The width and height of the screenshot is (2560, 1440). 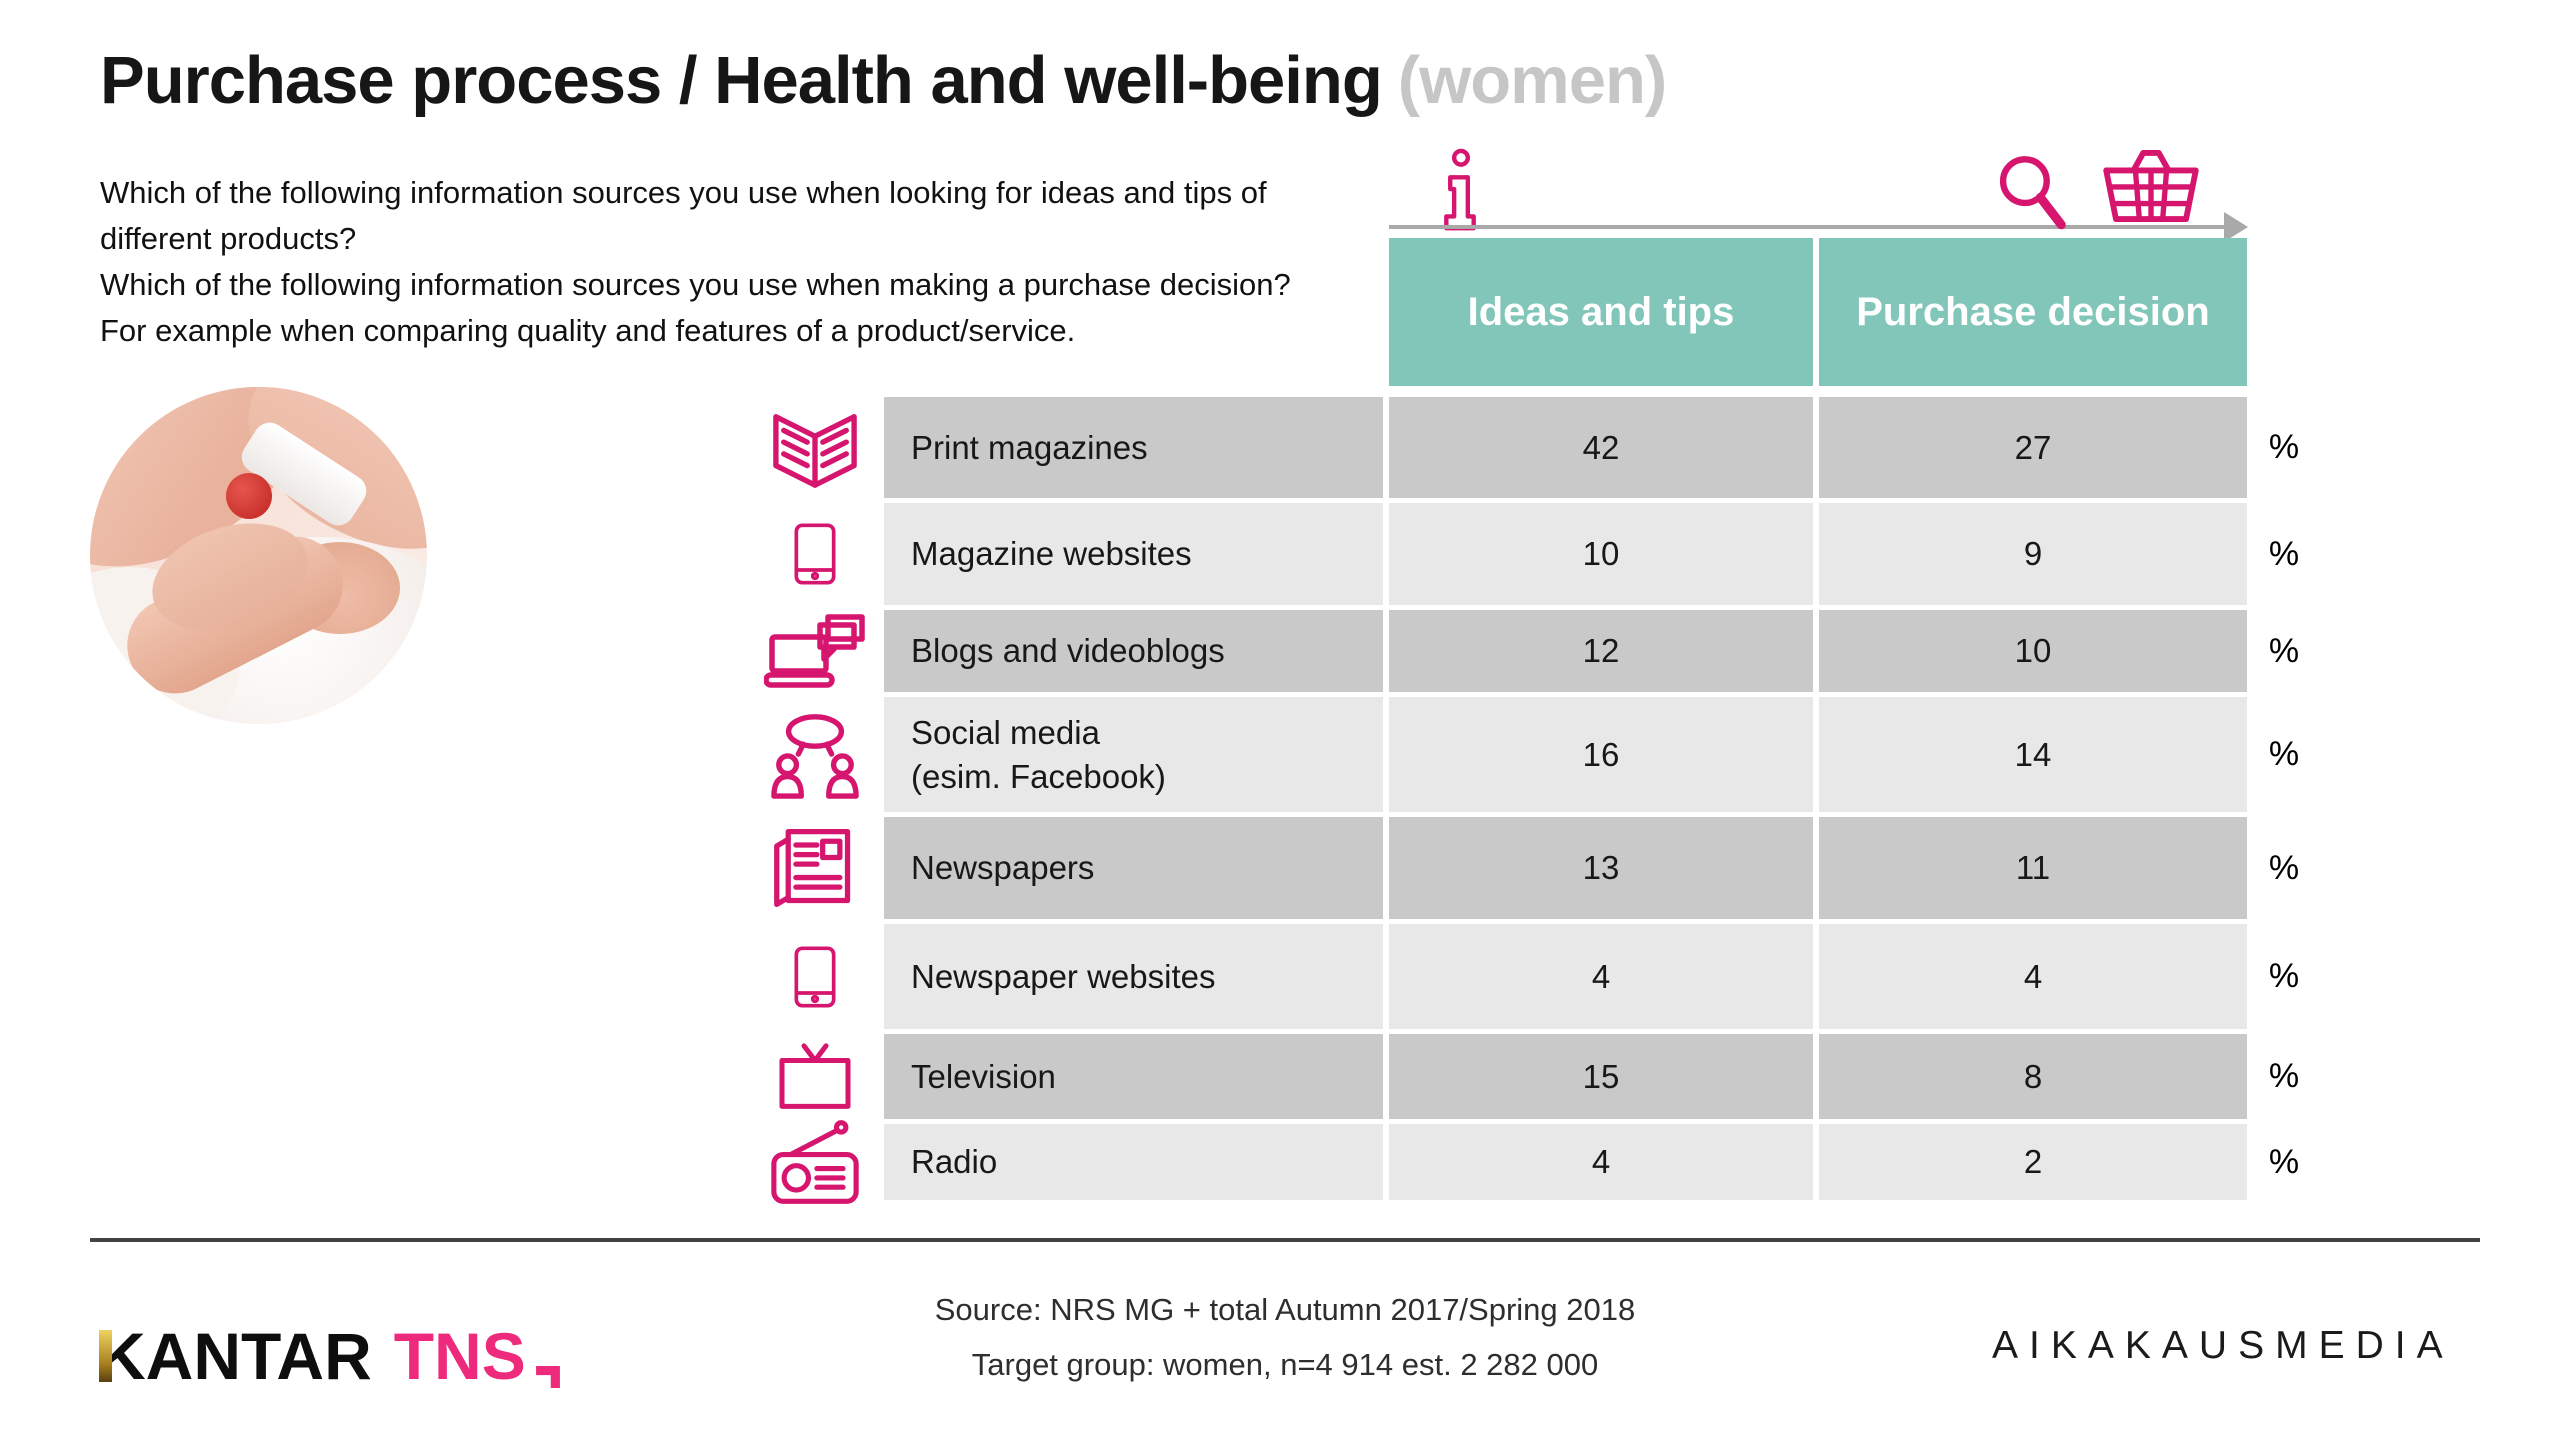 I want to click on row-value-purchase: 14, so click(x=2033, y=754).